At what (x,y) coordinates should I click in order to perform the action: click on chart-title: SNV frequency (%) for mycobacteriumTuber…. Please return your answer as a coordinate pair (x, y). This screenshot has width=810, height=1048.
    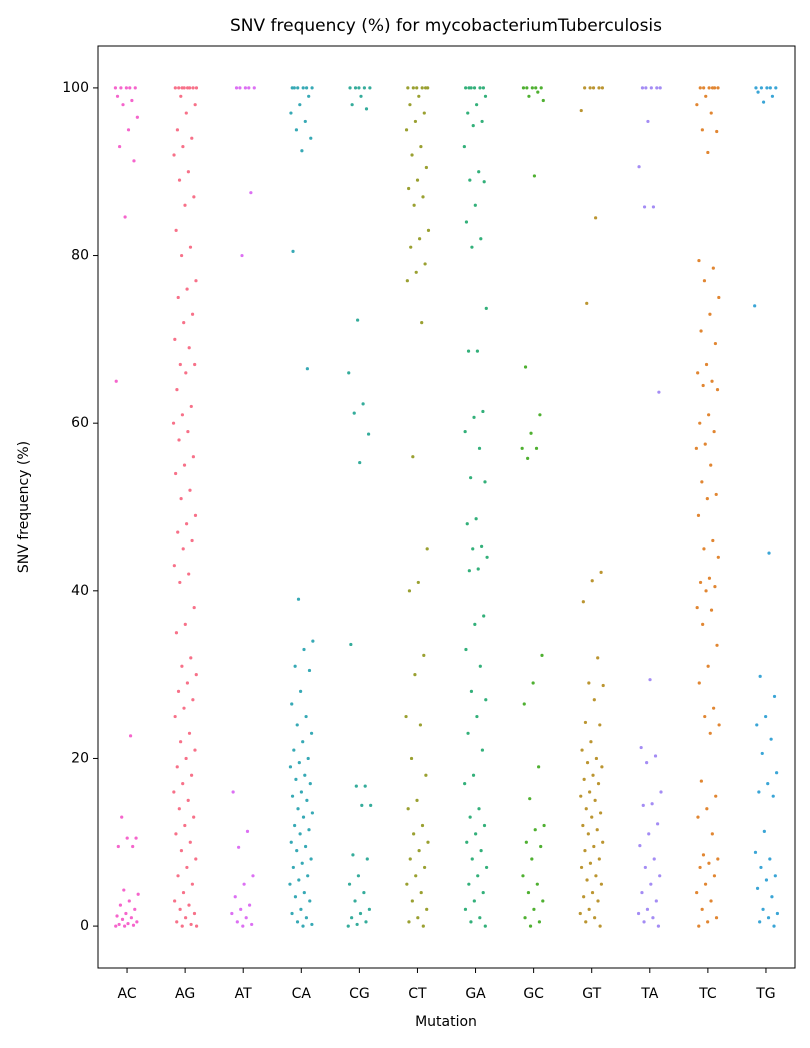
    Looking at the image, I should click on (446, 26).